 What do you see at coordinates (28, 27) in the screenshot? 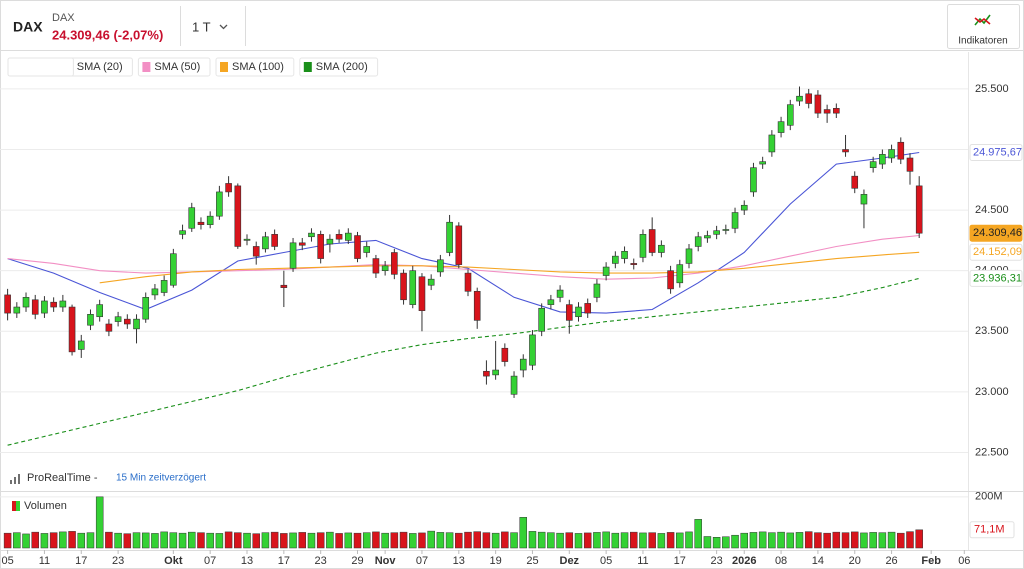
I see `symbol: DAX` at bounding box center [28, 27].